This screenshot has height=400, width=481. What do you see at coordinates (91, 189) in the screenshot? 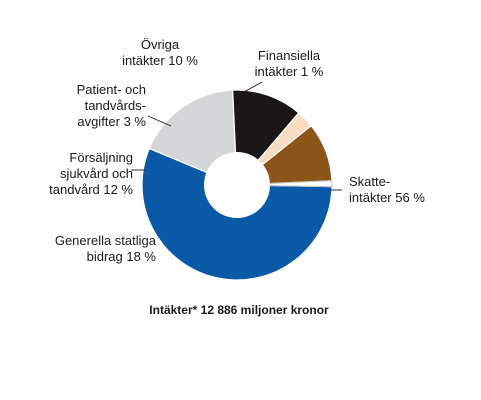
I see `label-line: tandvård 12 %` at bounding box center [91, 189].